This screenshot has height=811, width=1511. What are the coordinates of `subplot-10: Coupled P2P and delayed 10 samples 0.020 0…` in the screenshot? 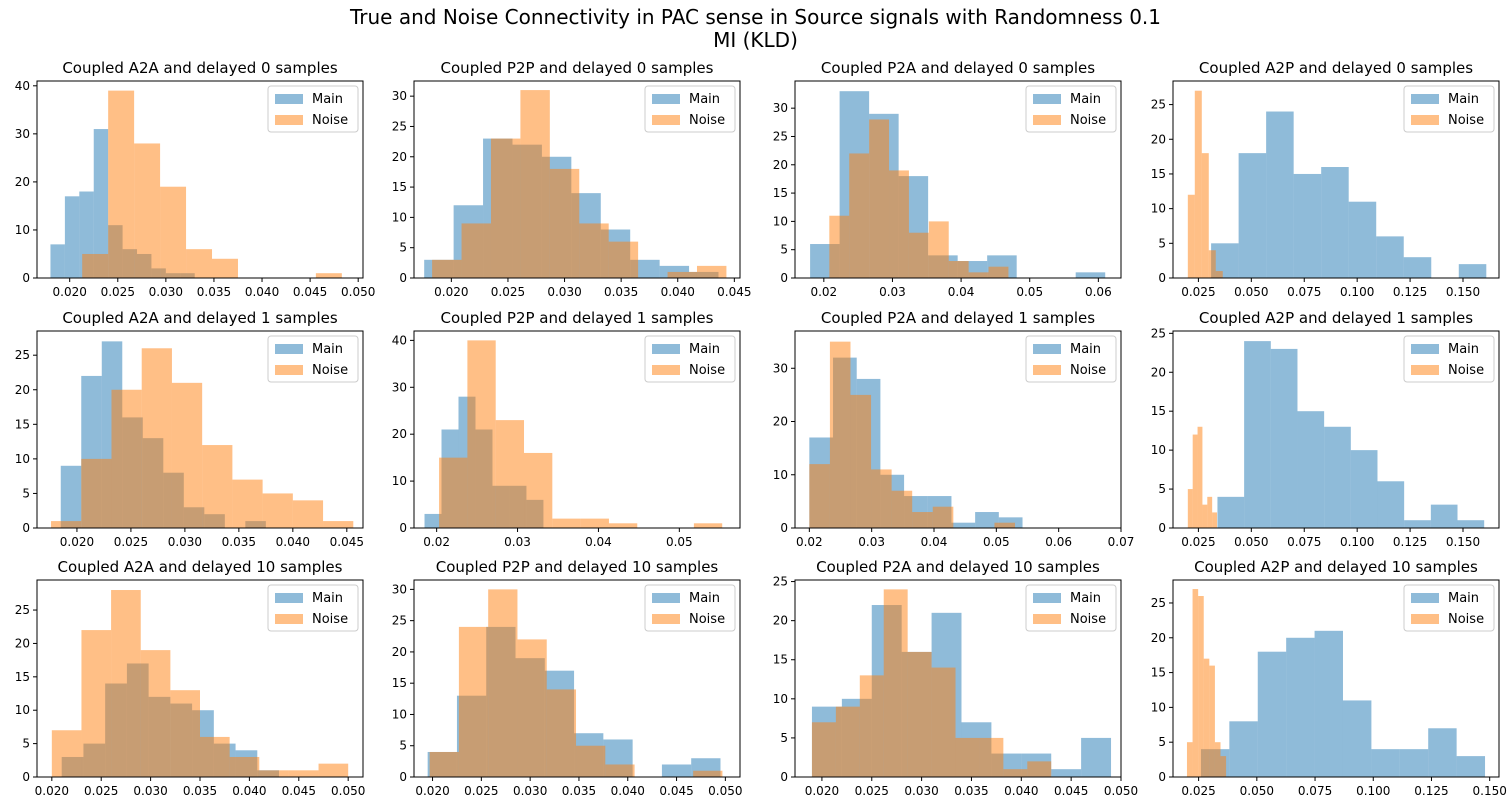 It's located at (567, 678).